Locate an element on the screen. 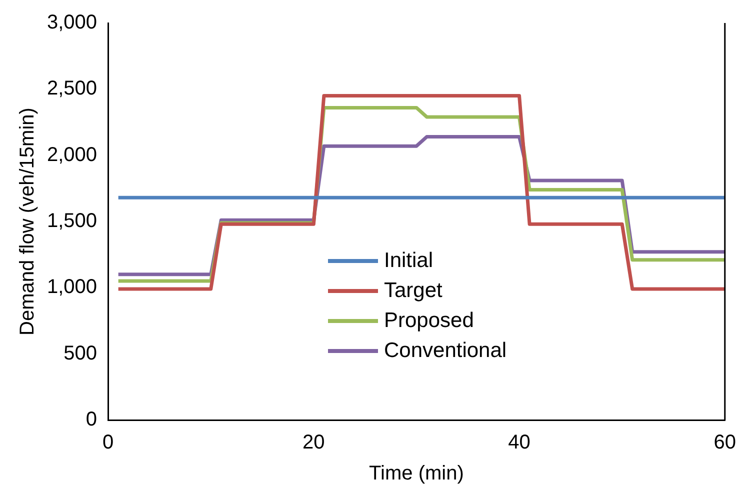  y-tick-label: 1,500 is located at coordinates (72, 221).